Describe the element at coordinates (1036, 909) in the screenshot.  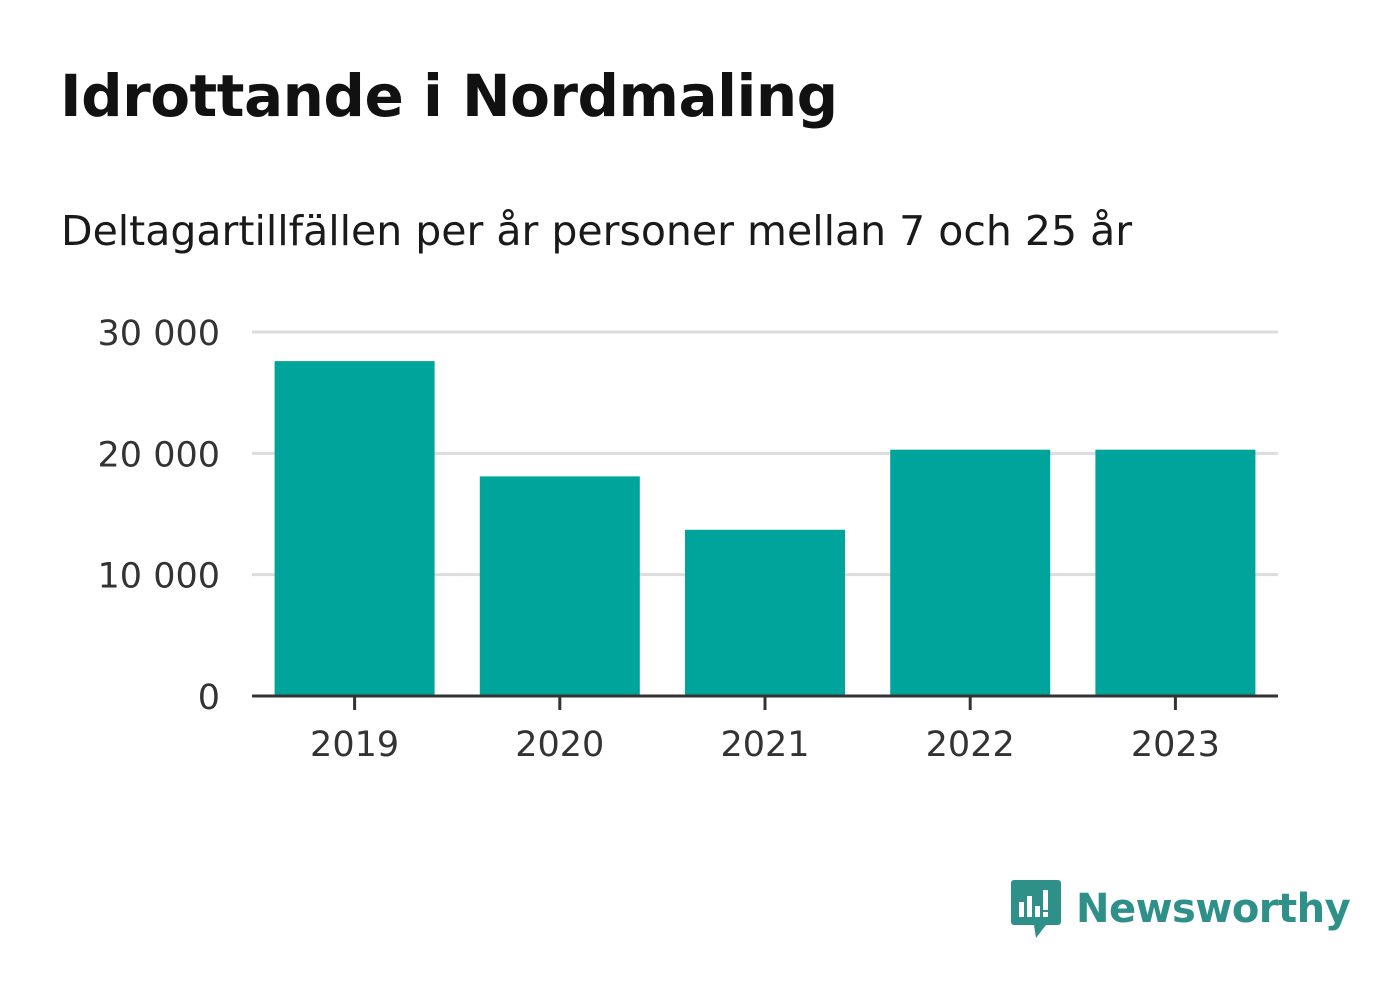
I see `newsworthy-logo-icon` at that location.